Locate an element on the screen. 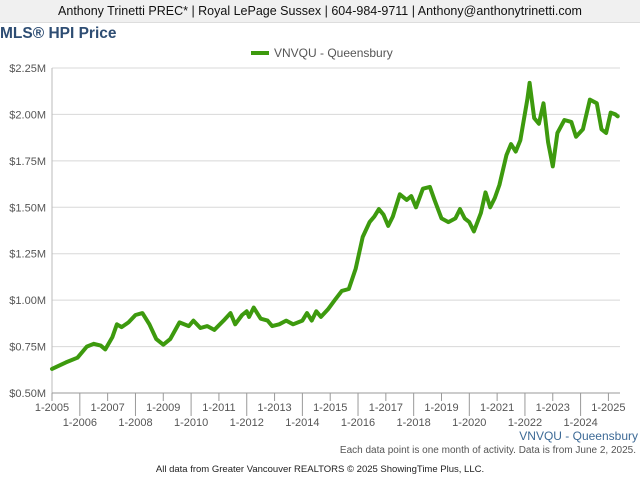 This screenshot has width=640, height=480. x-tick-label: 1-2005 is located at coordinates (52, 408).